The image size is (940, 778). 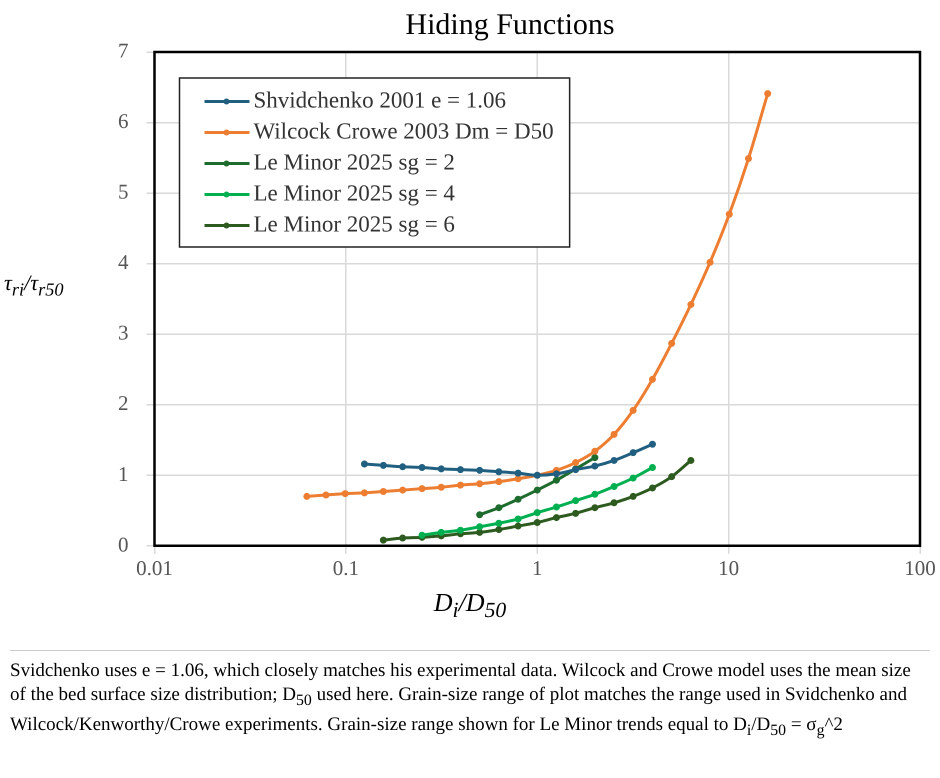 What do you see at coordinates (345, 568) in the screenshot?
I see `x-tick-label: 0.1` at bounding box center [345, 568].